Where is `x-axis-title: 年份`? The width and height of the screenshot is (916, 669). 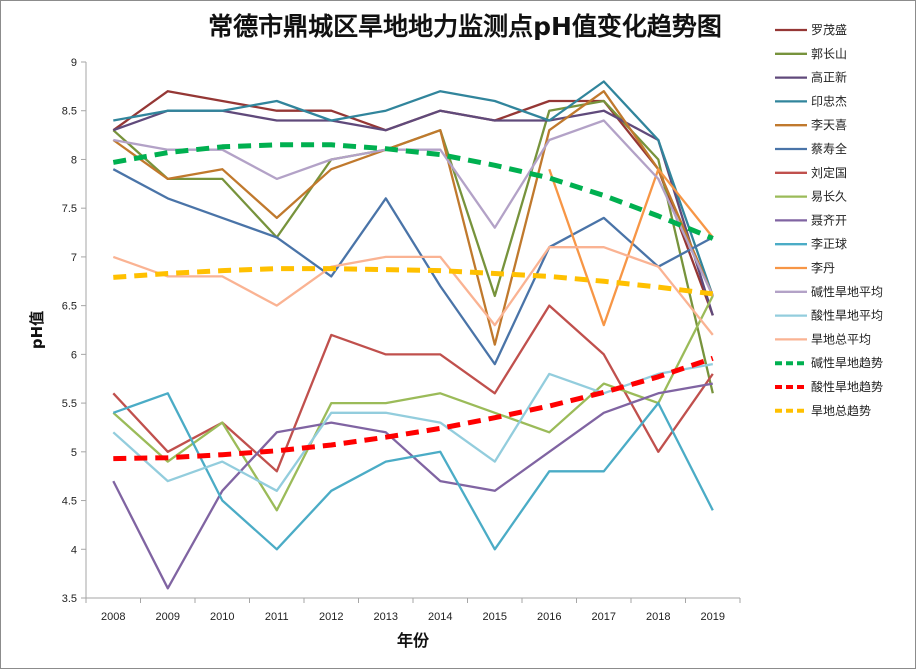
x-axis-title: 年份 is located at coordinates (413, 640).